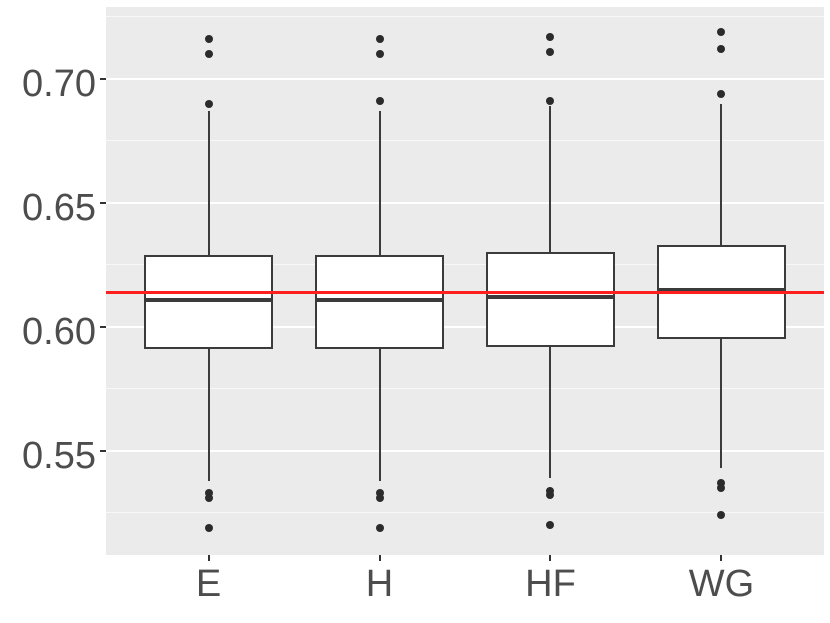  I want to click on reference-line, so click(465, 292).